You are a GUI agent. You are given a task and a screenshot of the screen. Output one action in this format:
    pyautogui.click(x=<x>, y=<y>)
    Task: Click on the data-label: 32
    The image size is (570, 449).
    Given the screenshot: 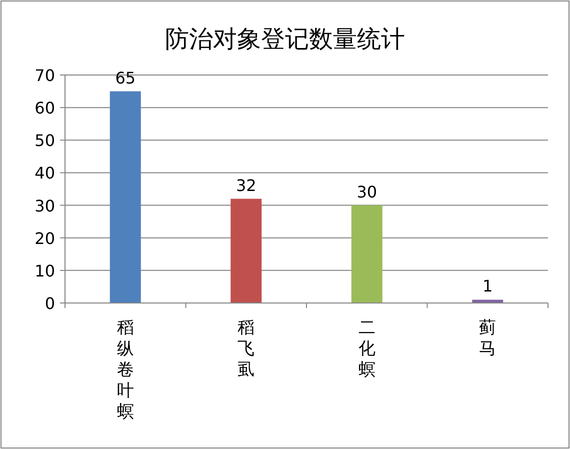 What is the action you would take?
    pyautogui.click(x=246, y=185)
    